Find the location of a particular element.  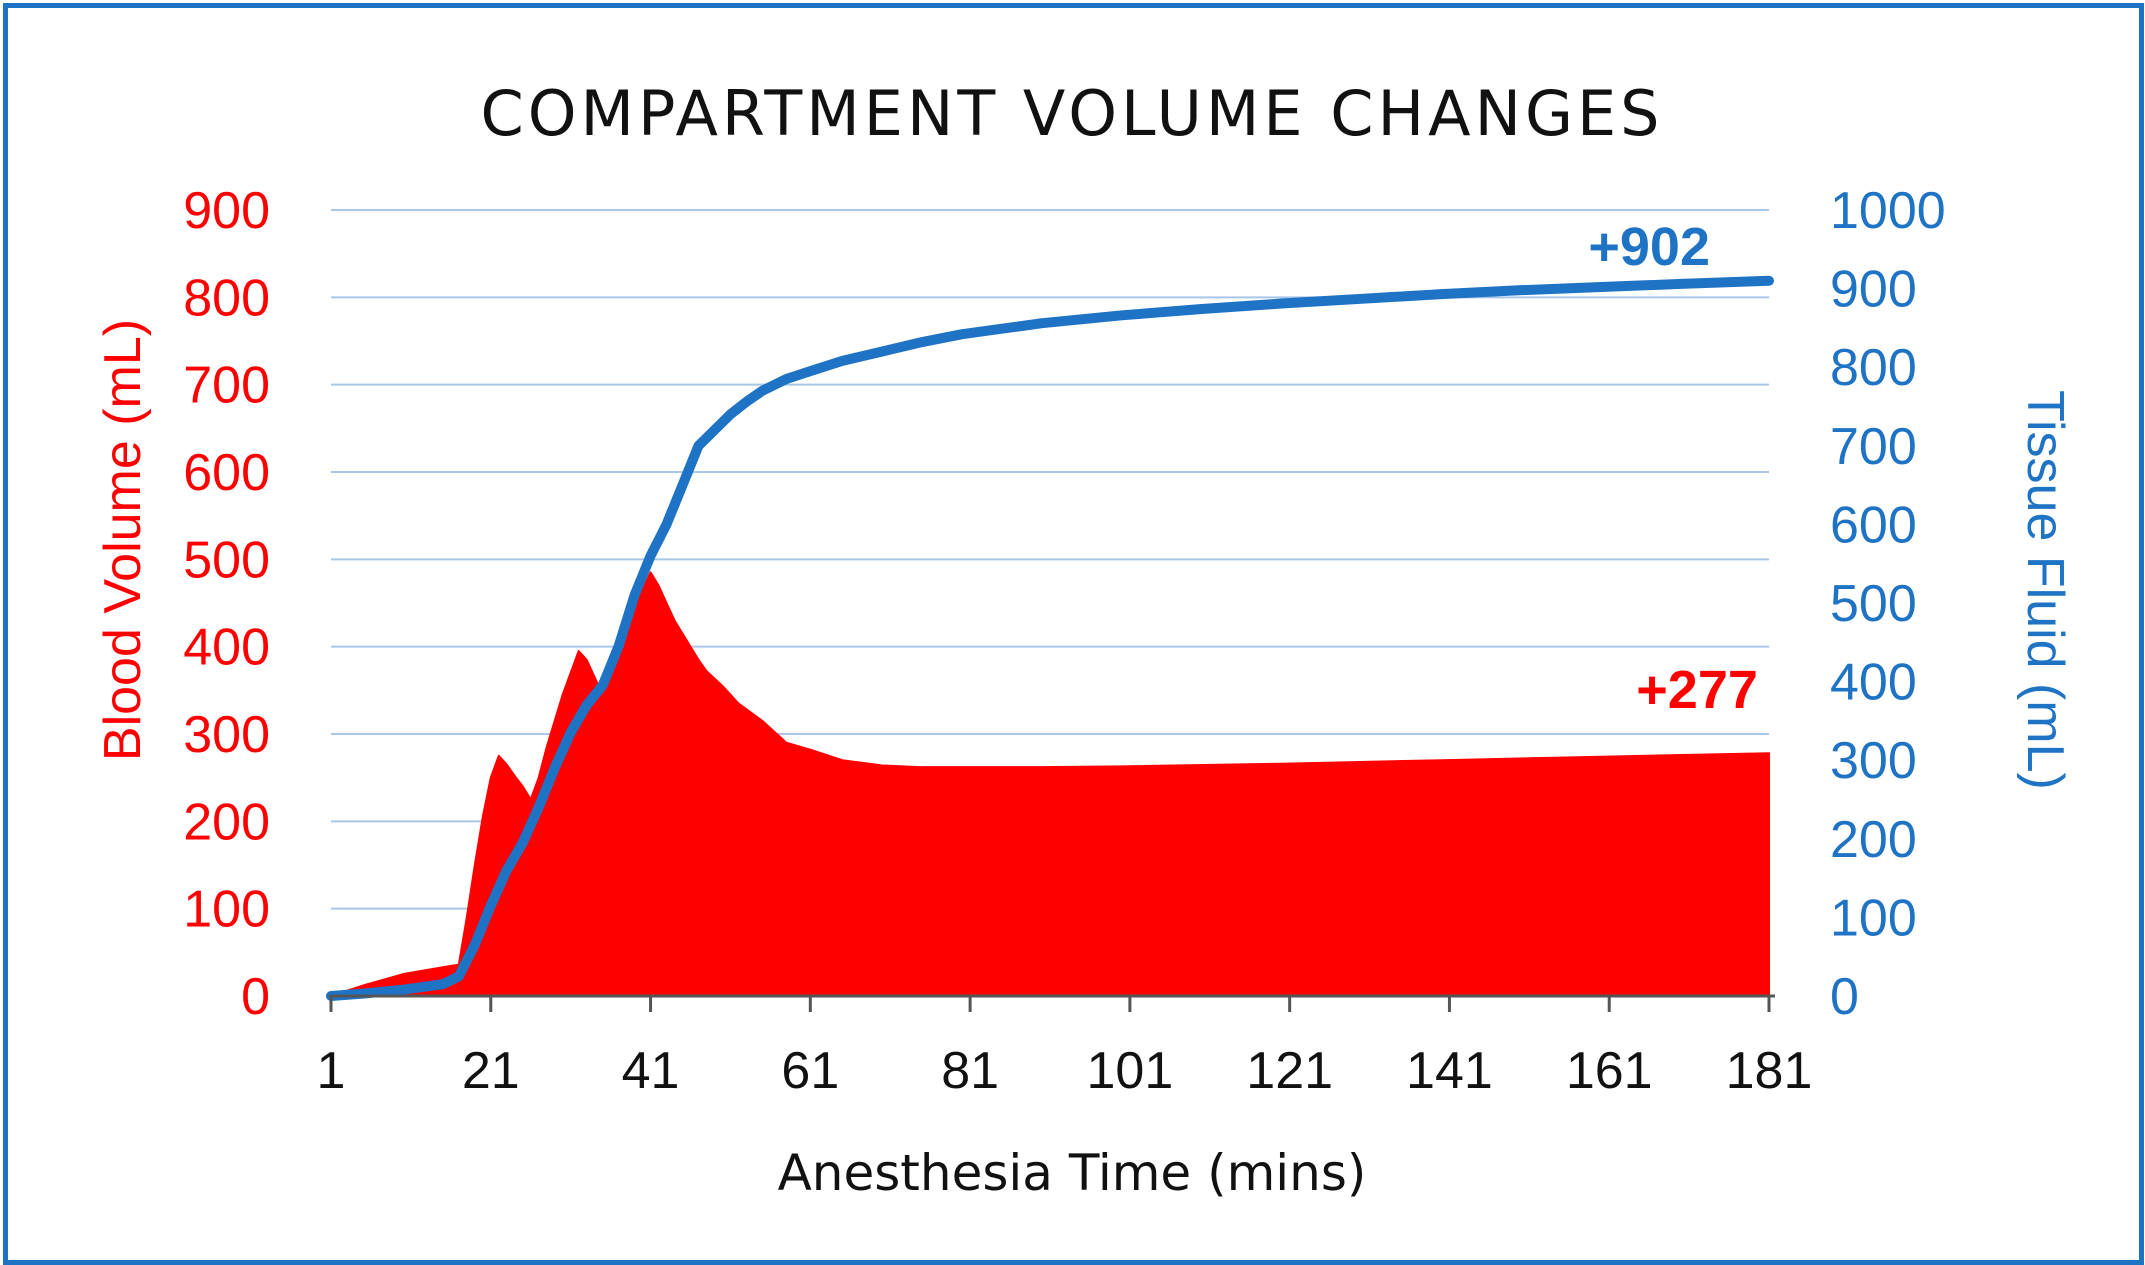

x-tick-label: 121 is located at coordinates (1289, 1071).